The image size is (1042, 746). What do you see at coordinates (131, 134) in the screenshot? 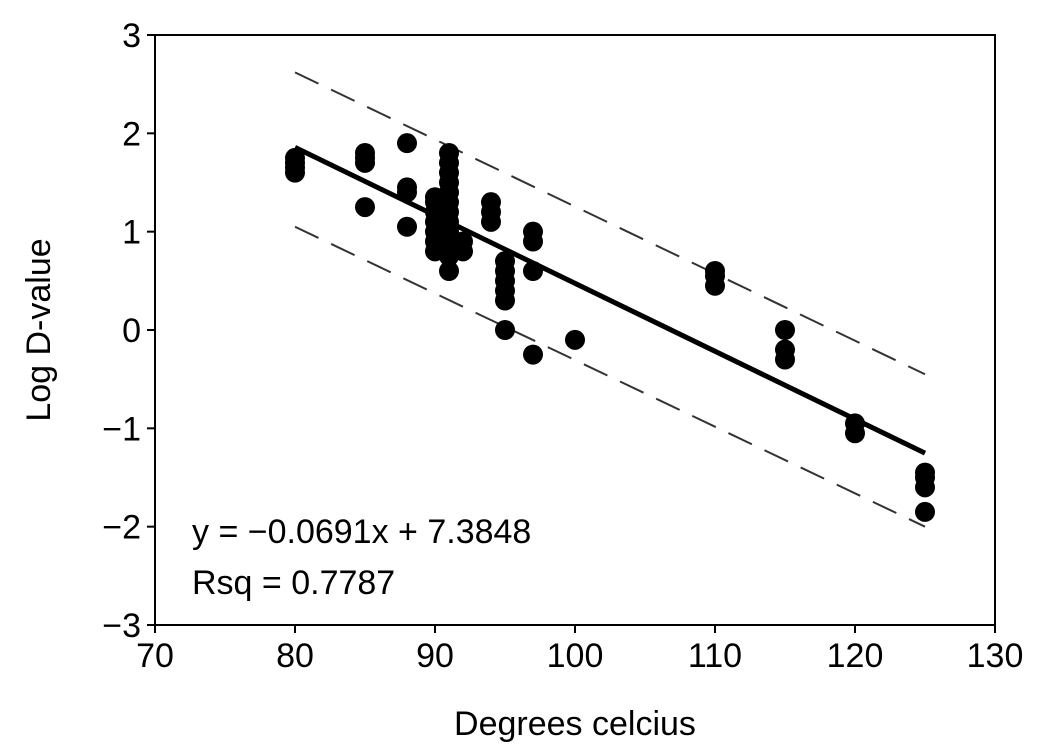
I see `y-tick-label: 2` at bounding box center [131, 134].